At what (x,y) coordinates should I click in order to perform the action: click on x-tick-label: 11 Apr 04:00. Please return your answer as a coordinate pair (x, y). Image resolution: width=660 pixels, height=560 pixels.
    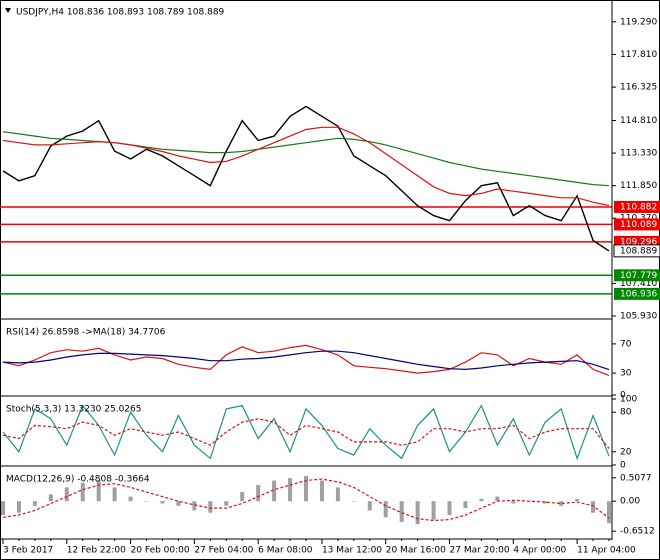
    Looking at the image, I should click on (606, 551).